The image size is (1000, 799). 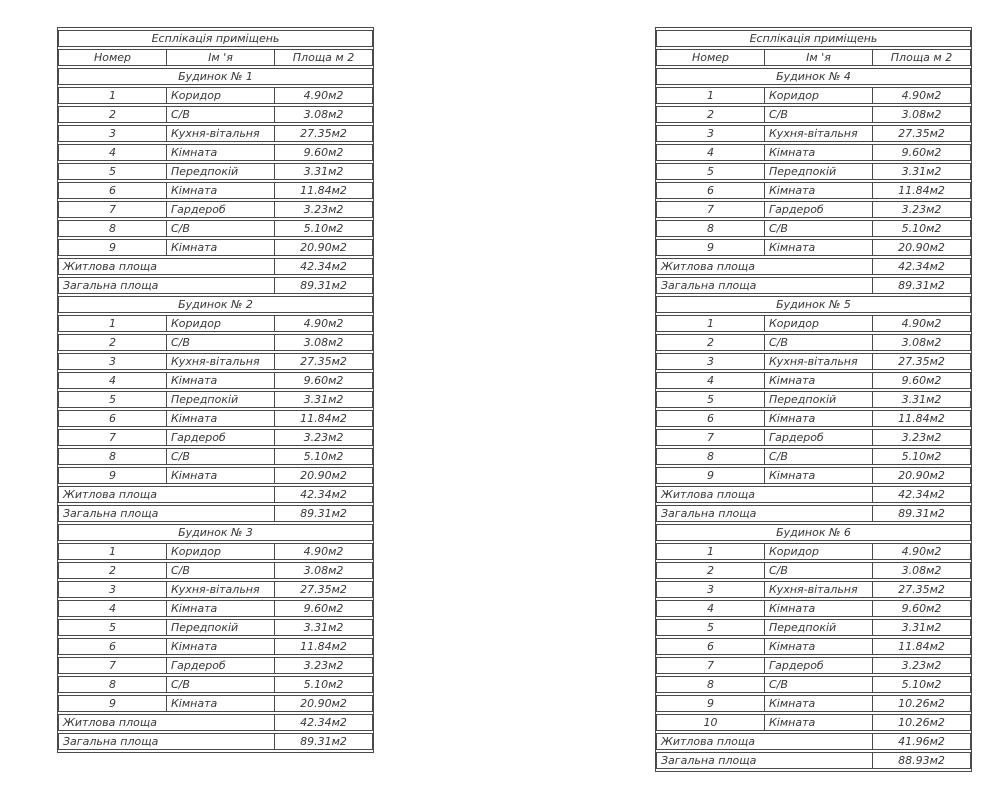 What do you see at coordinates (710, 361) in the screenshot?
I see `room-number: 3` at bounding box center [710, 361].